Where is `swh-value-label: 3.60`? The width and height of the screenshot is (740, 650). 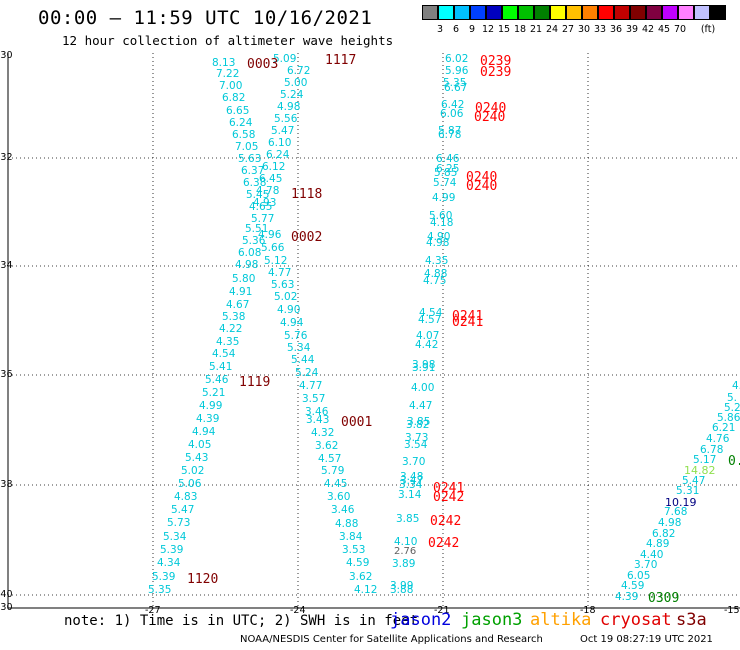 swh-value-label: 3.60 is located at coordinates (338, 497).